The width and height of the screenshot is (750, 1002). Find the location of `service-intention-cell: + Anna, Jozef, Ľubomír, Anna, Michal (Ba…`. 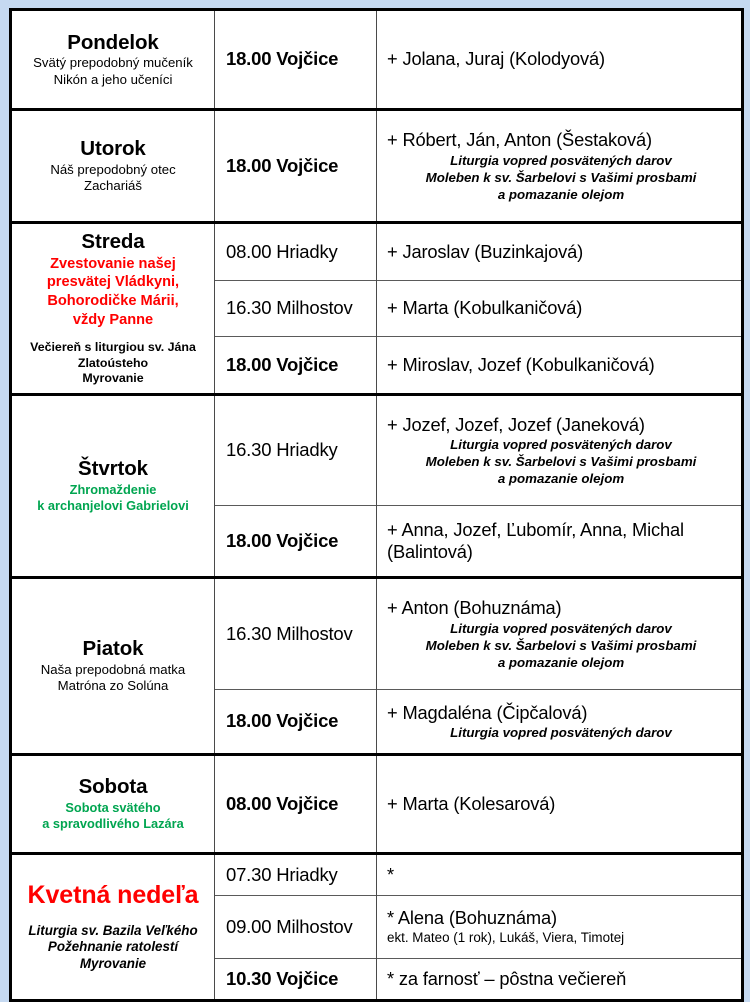

service-intention-cell: + Anna, Jozef, Ľubomír, Anna, Michal (Ba… is located at coordinates (559, 541).